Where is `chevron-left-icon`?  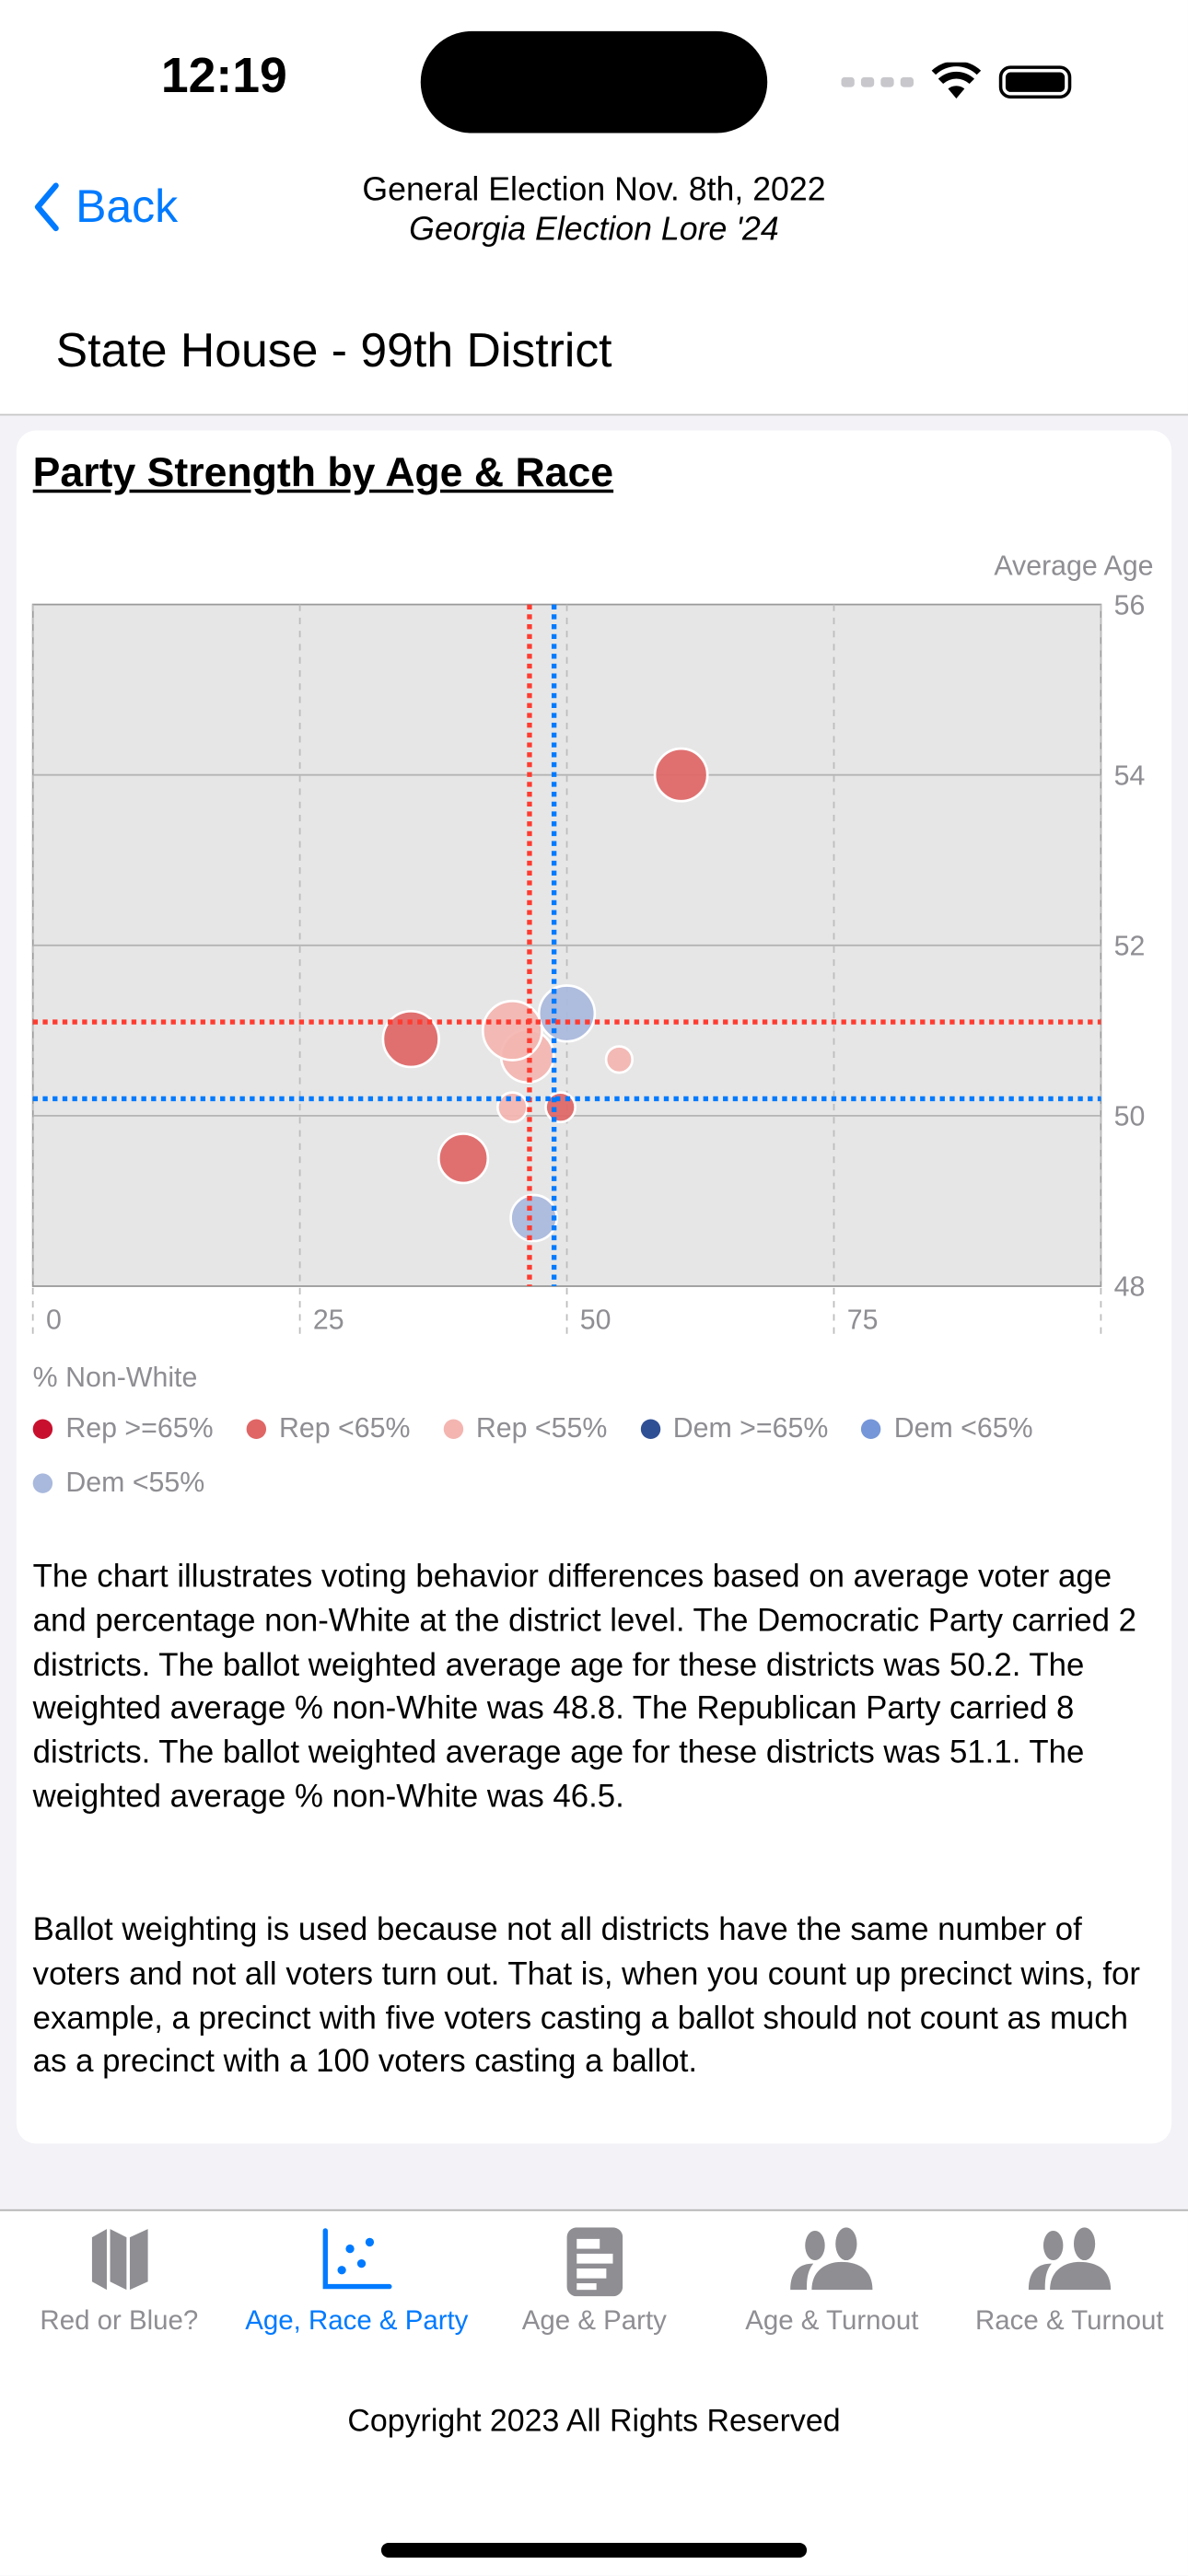 chevron-left-icon is located at coordinates (46, 207).